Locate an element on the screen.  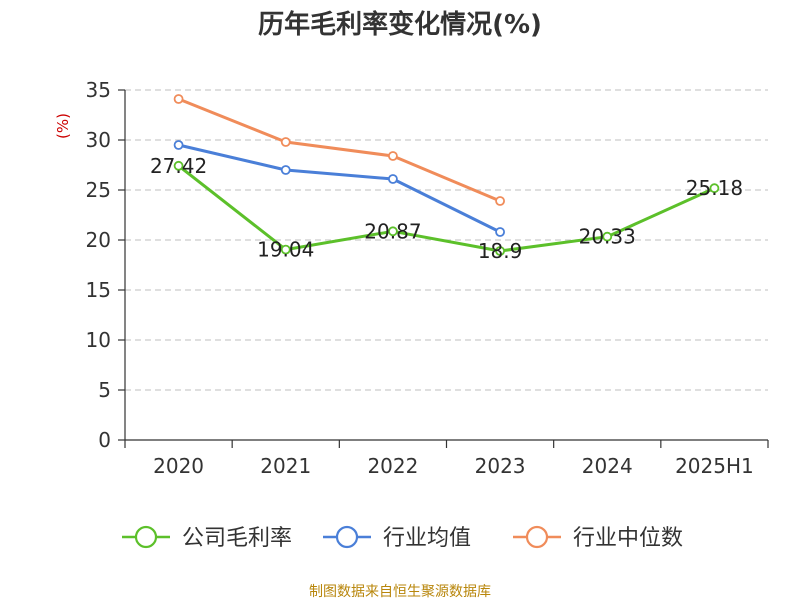
y-axis-unit: (%) is located at coordinates (63, 126).